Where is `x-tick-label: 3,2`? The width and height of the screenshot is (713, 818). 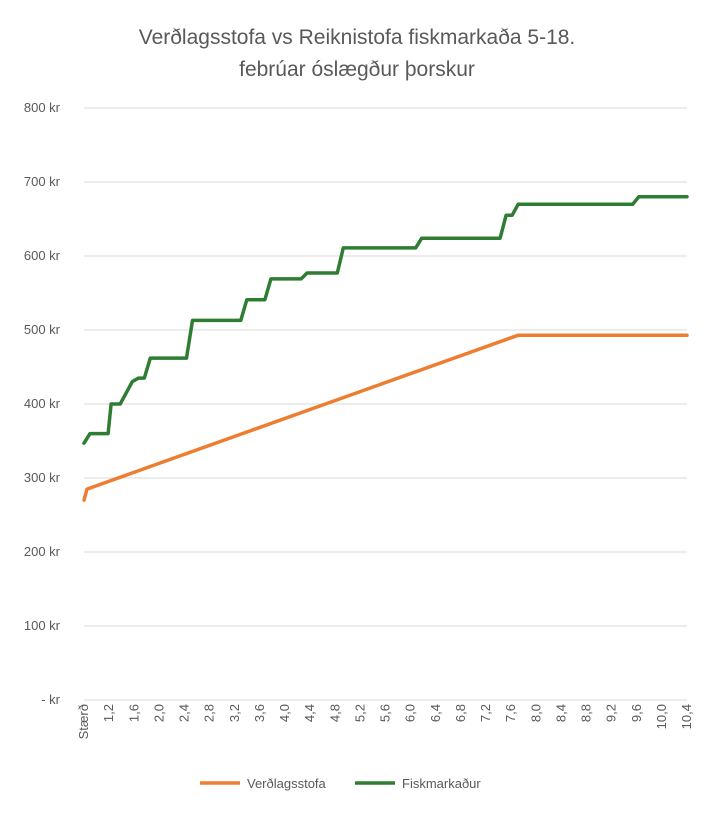 x-tick-label: 3,2 is located at coordinates (234, 713).